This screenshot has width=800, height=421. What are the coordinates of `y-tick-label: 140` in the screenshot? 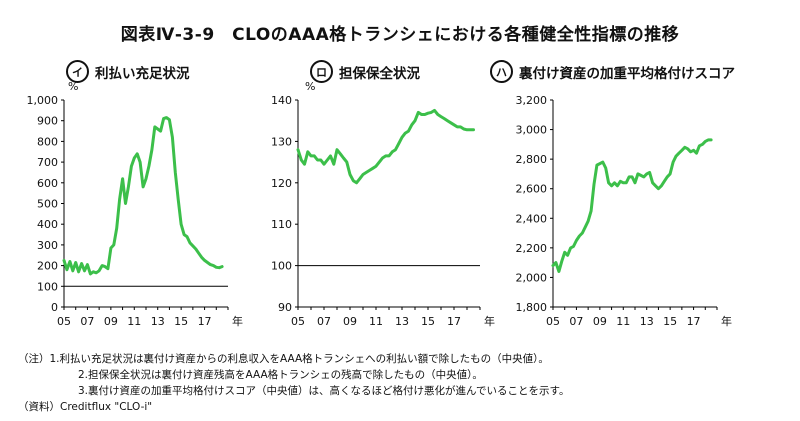 It's located at (281, 100).